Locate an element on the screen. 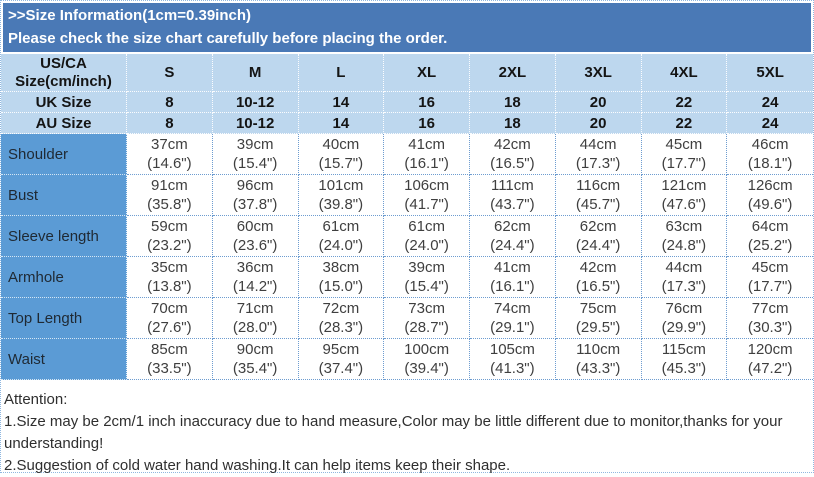 This screenshot has width=814, height=477. measurement-value-cell: 75cm (29.5") is located at coordinates (598, 318).